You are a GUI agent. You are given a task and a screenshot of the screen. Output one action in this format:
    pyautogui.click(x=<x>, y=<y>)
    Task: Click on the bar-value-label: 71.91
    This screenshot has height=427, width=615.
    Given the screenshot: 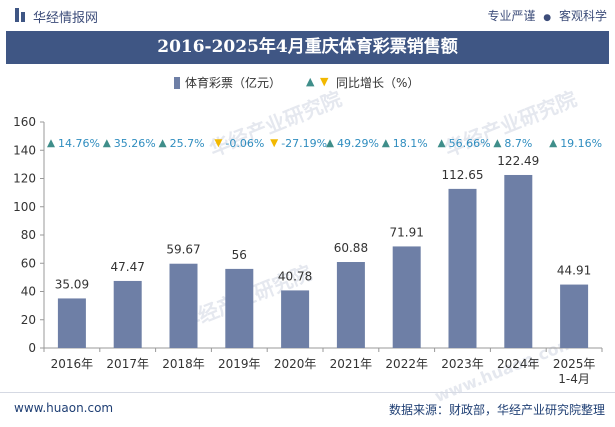 What is the action you would take?
    pyautogui.click(x=407, y=232)
    